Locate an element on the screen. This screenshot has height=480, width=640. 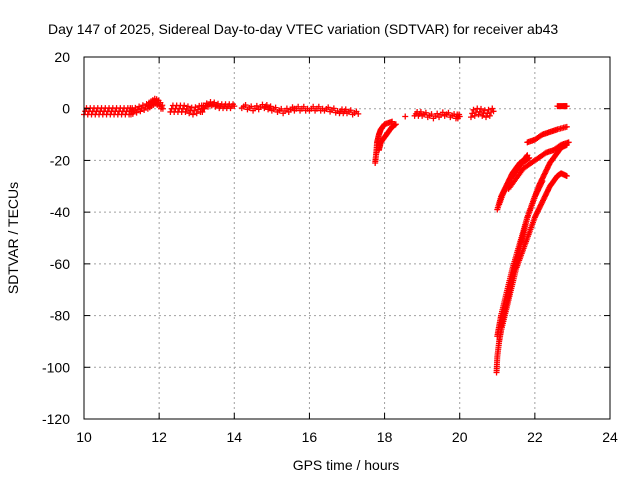
x-tick-label: 12 is located at coordinates (159, 437).